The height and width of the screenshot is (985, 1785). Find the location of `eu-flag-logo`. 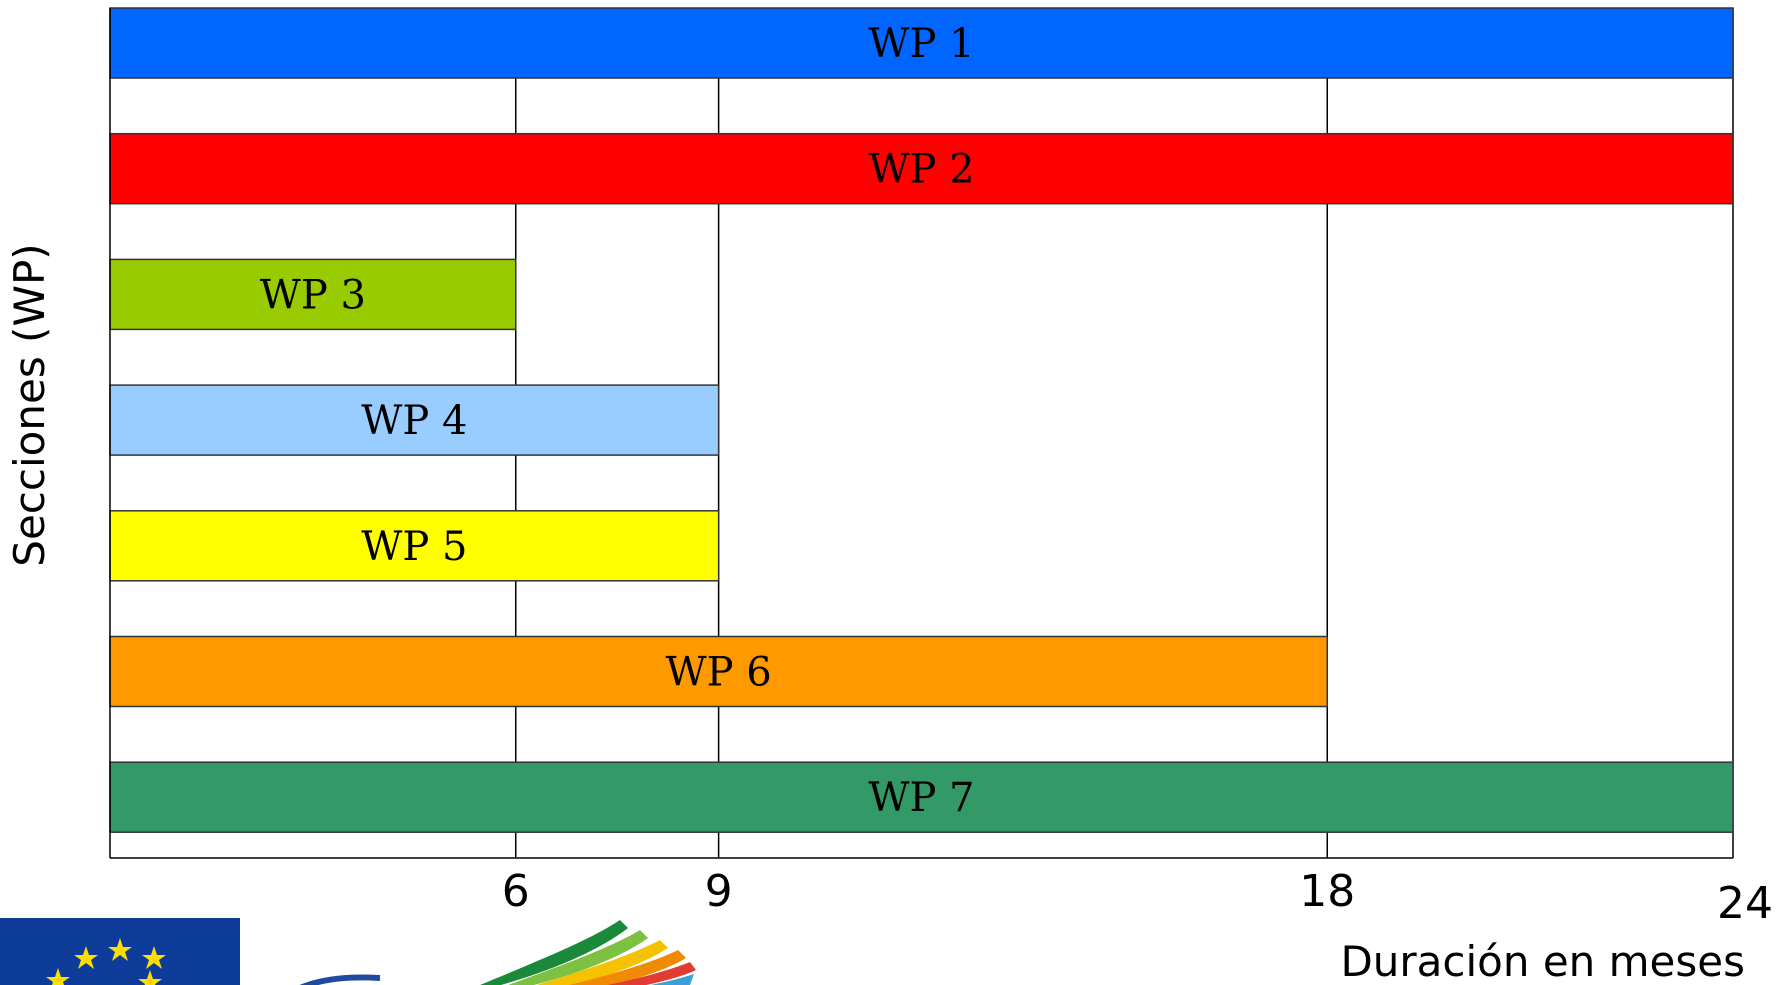

eu-flag-logo is located at coordinates (120, 951).